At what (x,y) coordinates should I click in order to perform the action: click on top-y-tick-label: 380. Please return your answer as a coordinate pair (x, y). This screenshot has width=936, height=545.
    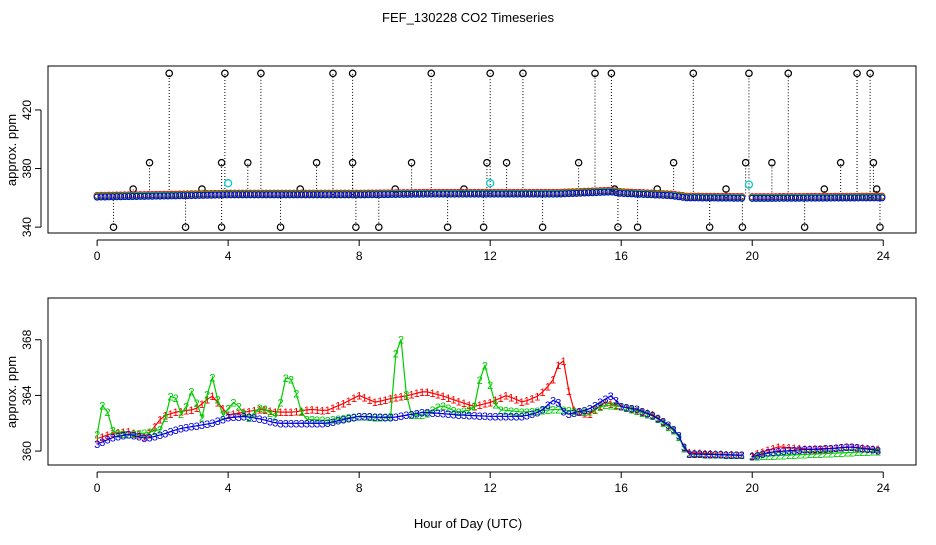
    Looking at the image, I should click on (27, 168).